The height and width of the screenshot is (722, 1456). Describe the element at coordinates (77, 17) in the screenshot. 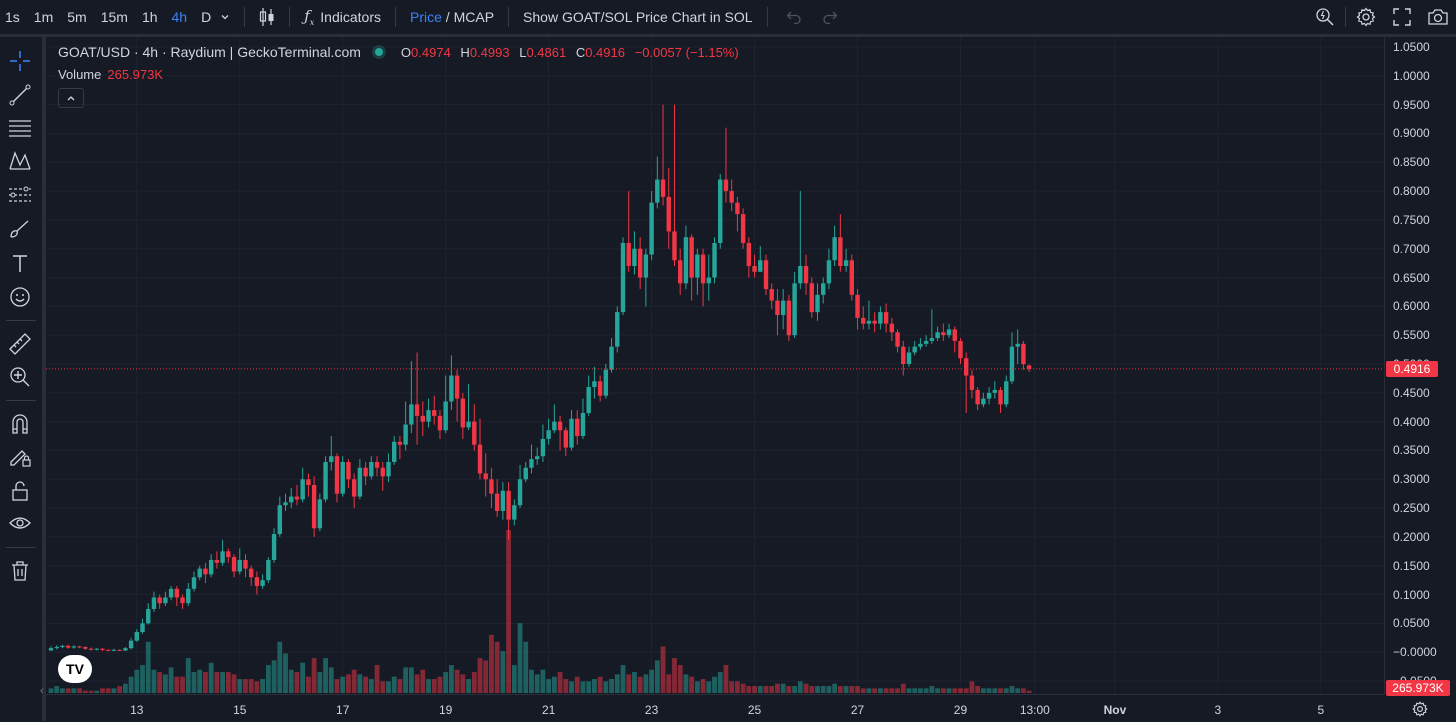

I see `timeframe-5m: 5m` at that location.